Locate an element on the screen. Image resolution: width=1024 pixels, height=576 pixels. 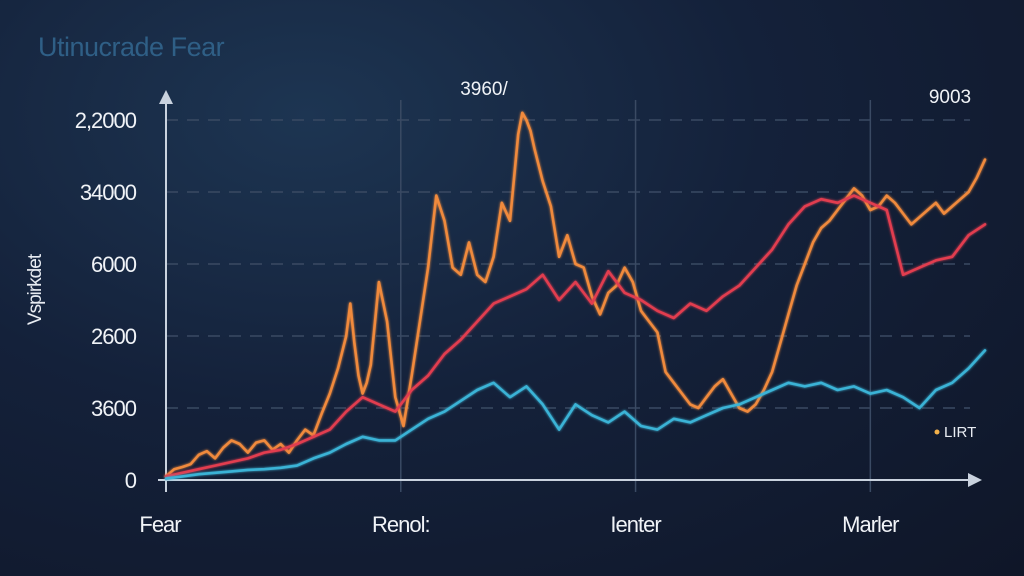
x-tick-label: Ienter is located at coordinates (635, 524).